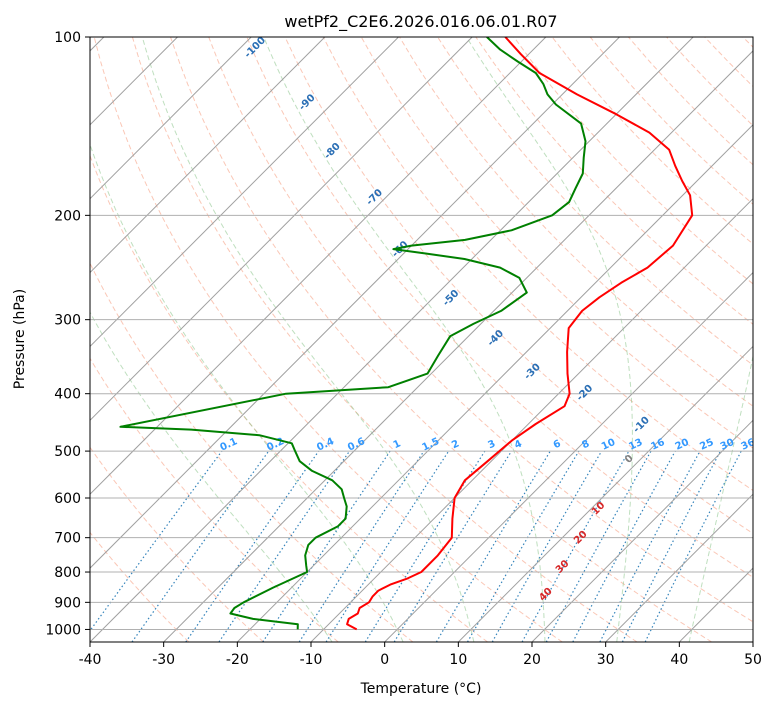  Describe the element at coordinates (311, 660) in the screenshot. I see `x-tick-label: -10` at that location.